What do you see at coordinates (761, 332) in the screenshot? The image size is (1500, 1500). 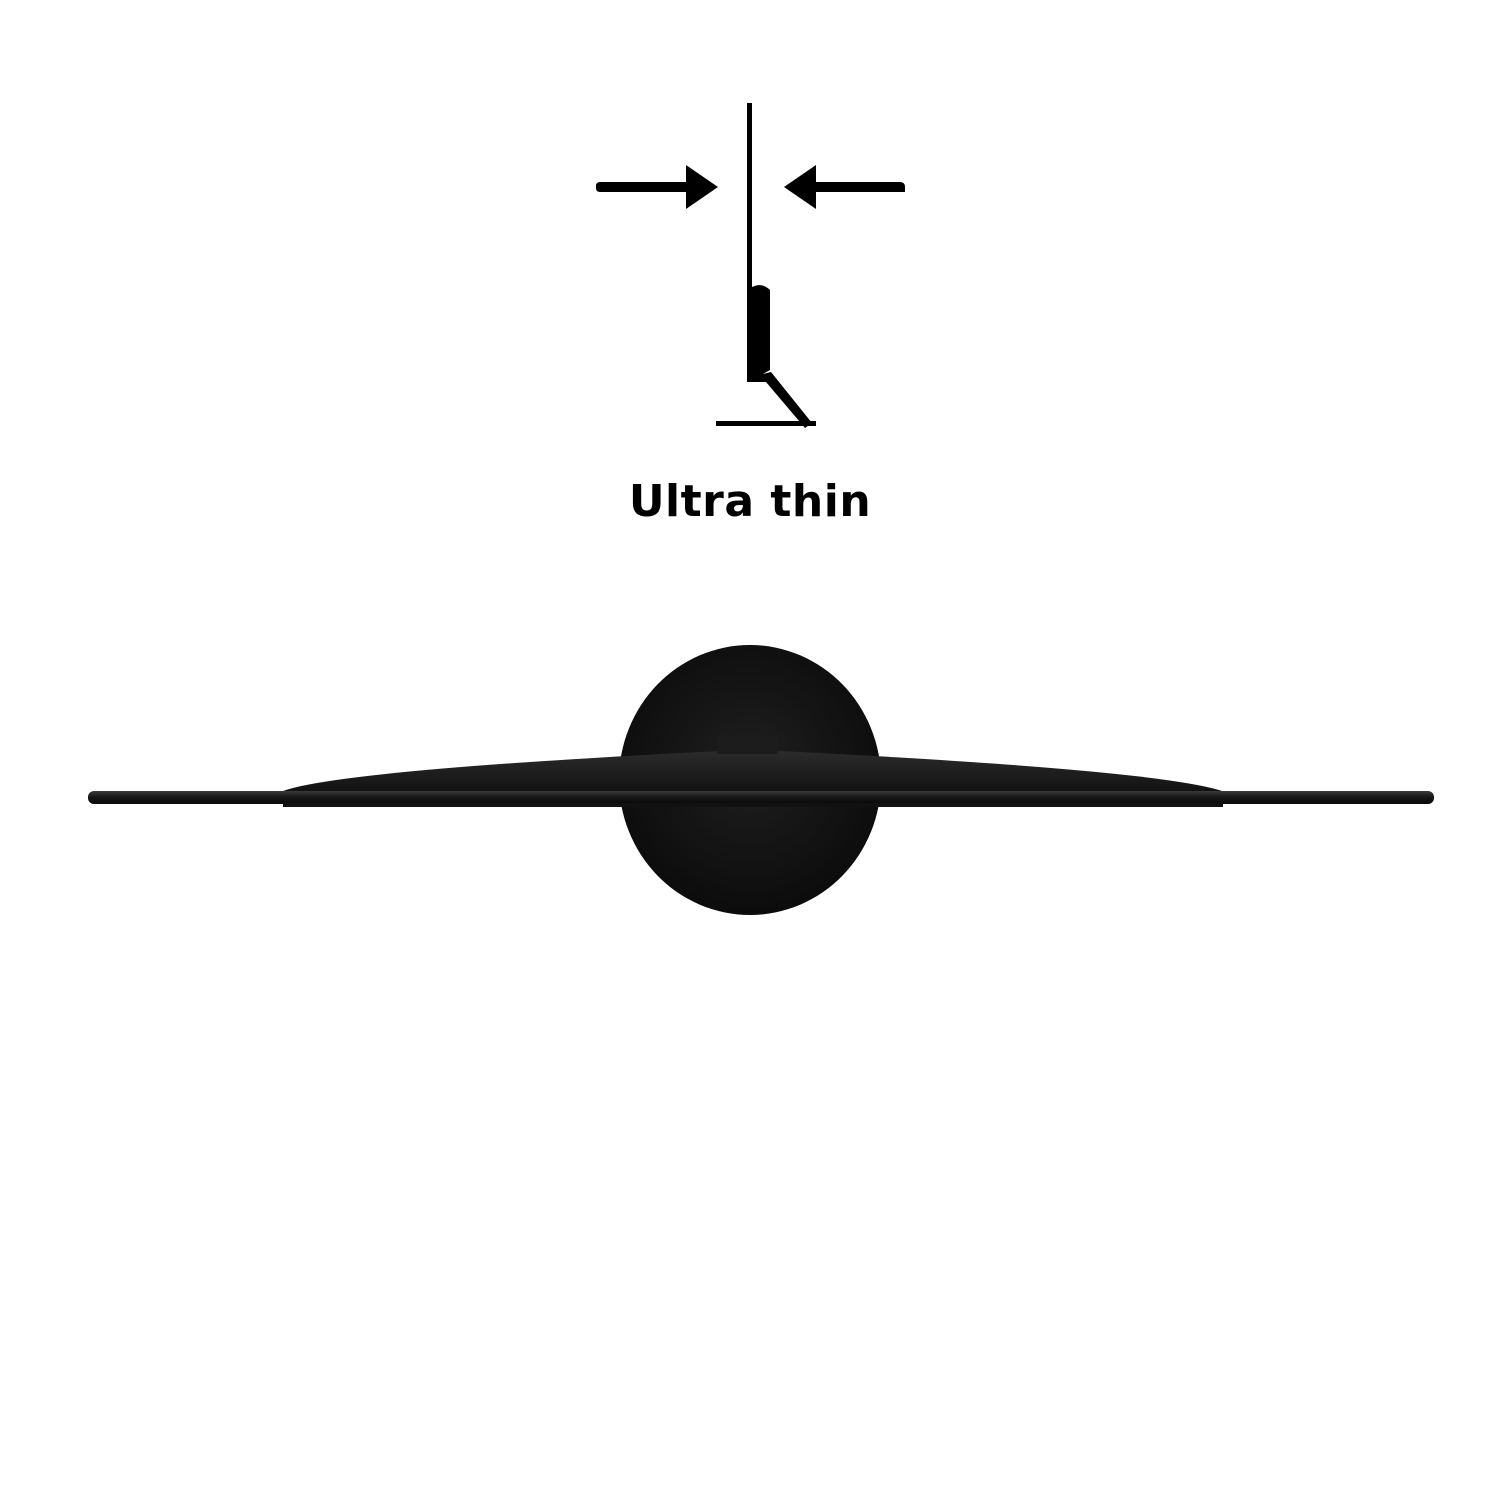 I see `back-housing` at bounding box center [761, 332].